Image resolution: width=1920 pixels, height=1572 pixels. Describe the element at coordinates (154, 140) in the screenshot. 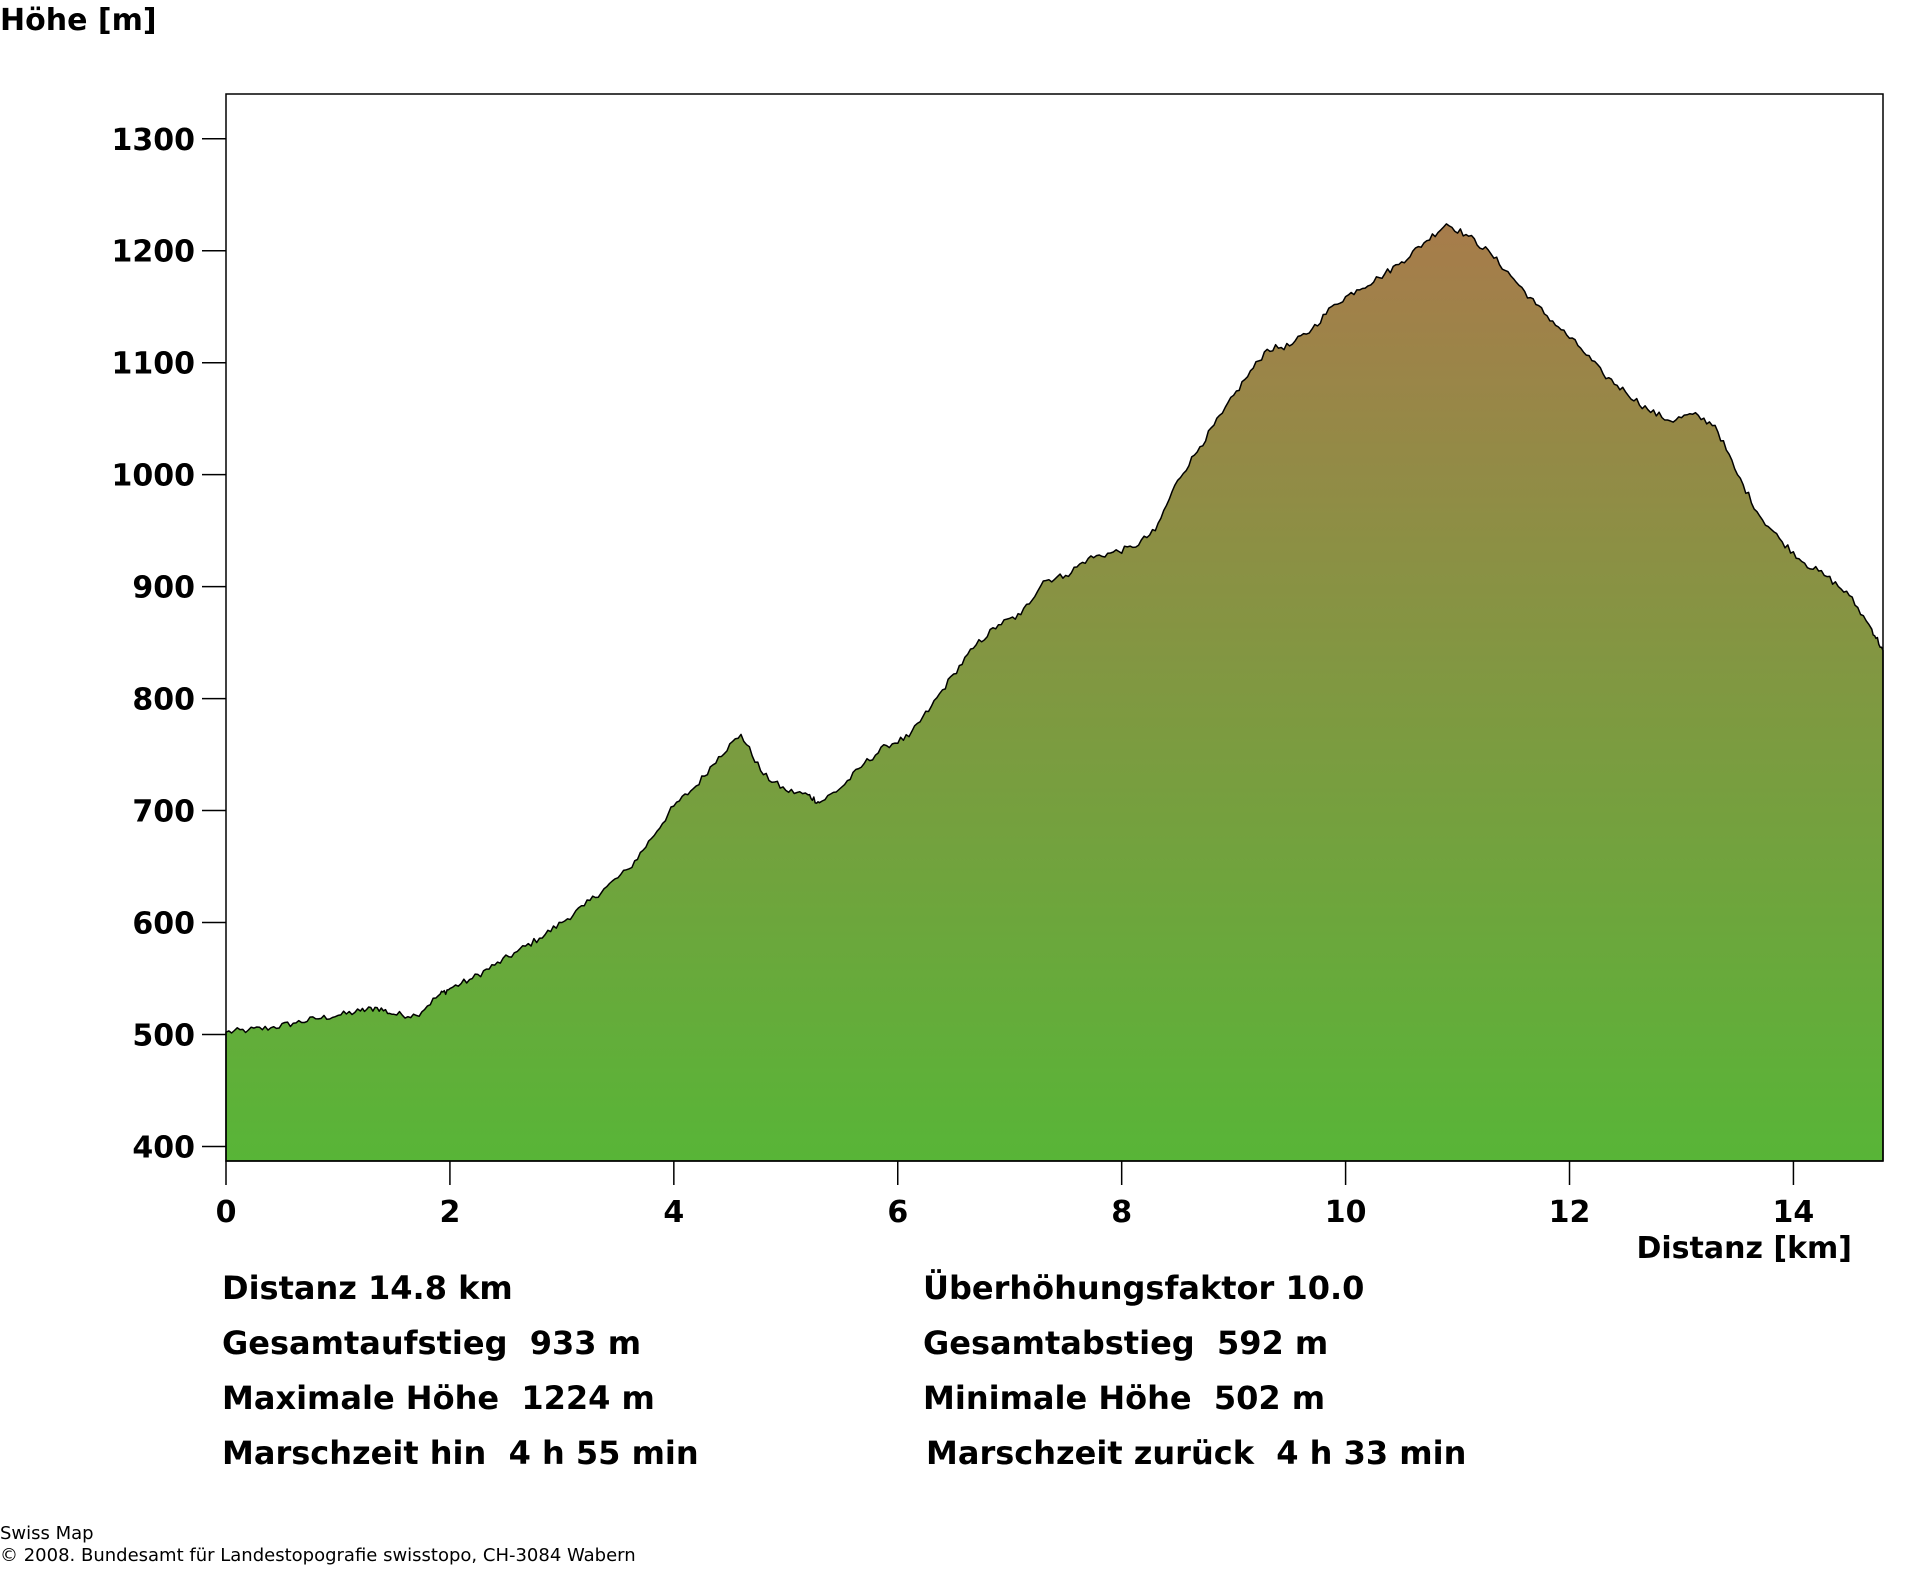

I see `y-tick-label: 1300` at that location.